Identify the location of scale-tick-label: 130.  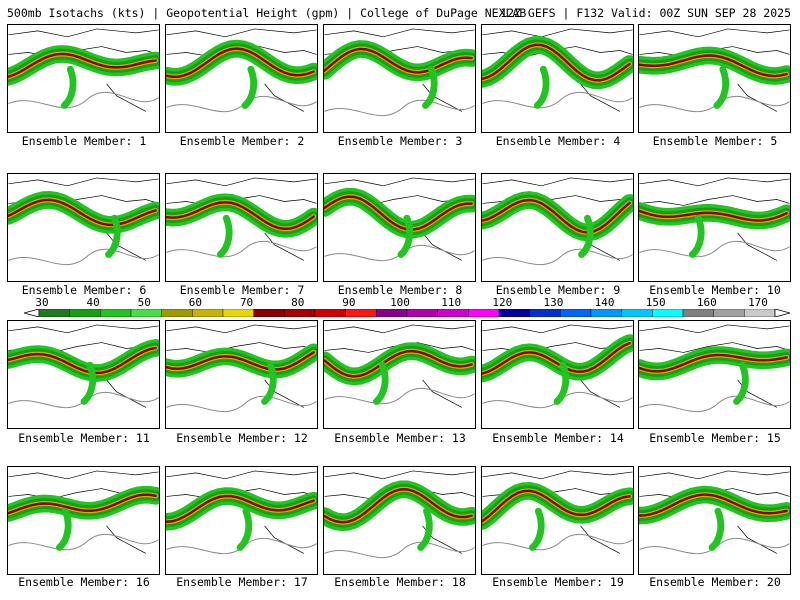
(553, 302).